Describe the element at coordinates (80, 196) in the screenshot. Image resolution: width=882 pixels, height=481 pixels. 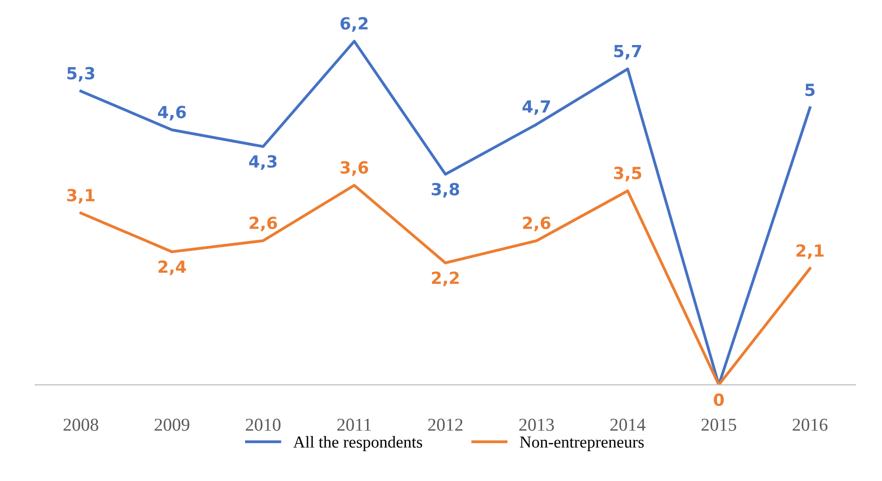
I see `data-label: 3,1` at that location.